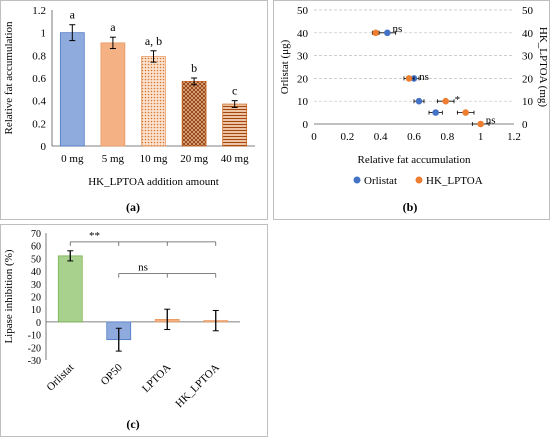  Describe the element at coordinates (235, 159) in the screenshot. I see `x-tick-label: 40 mg` at that location.